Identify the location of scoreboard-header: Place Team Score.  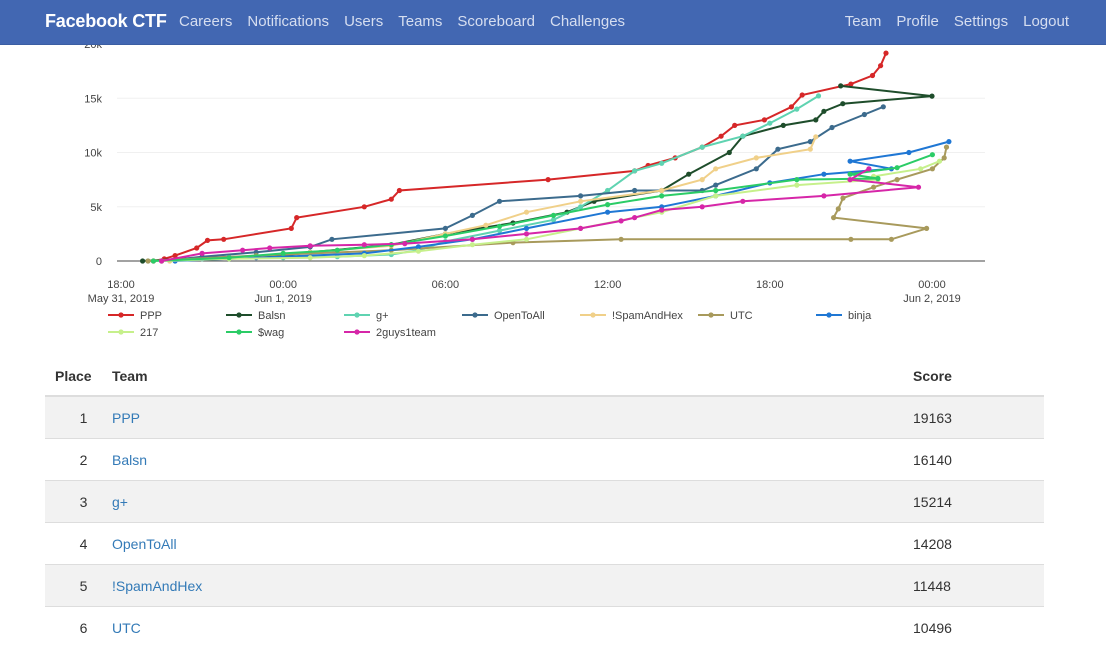
(544, 376).